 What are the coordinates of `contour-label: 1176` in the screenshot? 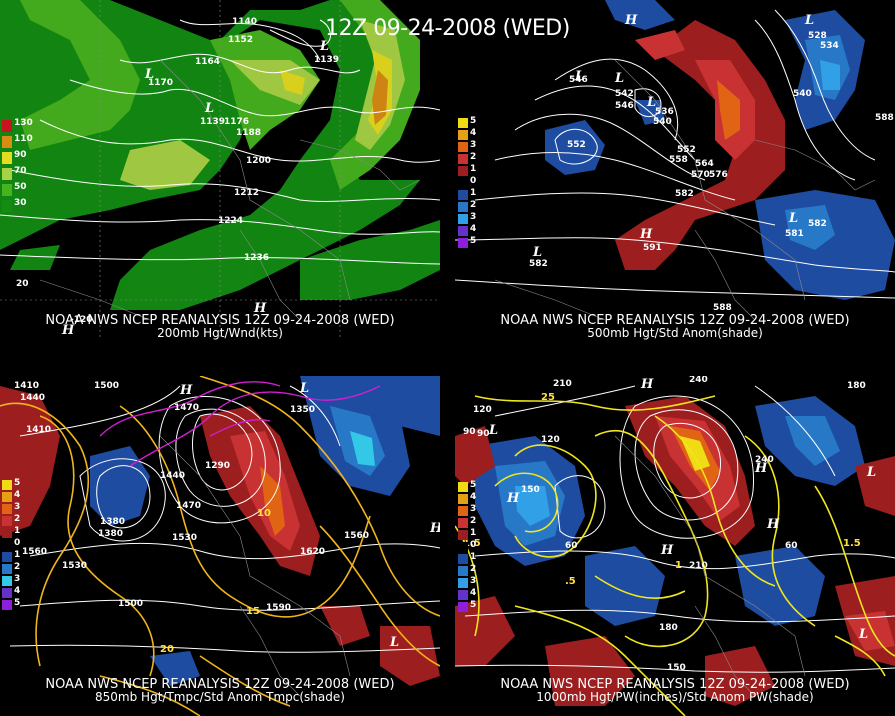 It's located at (236, 122).